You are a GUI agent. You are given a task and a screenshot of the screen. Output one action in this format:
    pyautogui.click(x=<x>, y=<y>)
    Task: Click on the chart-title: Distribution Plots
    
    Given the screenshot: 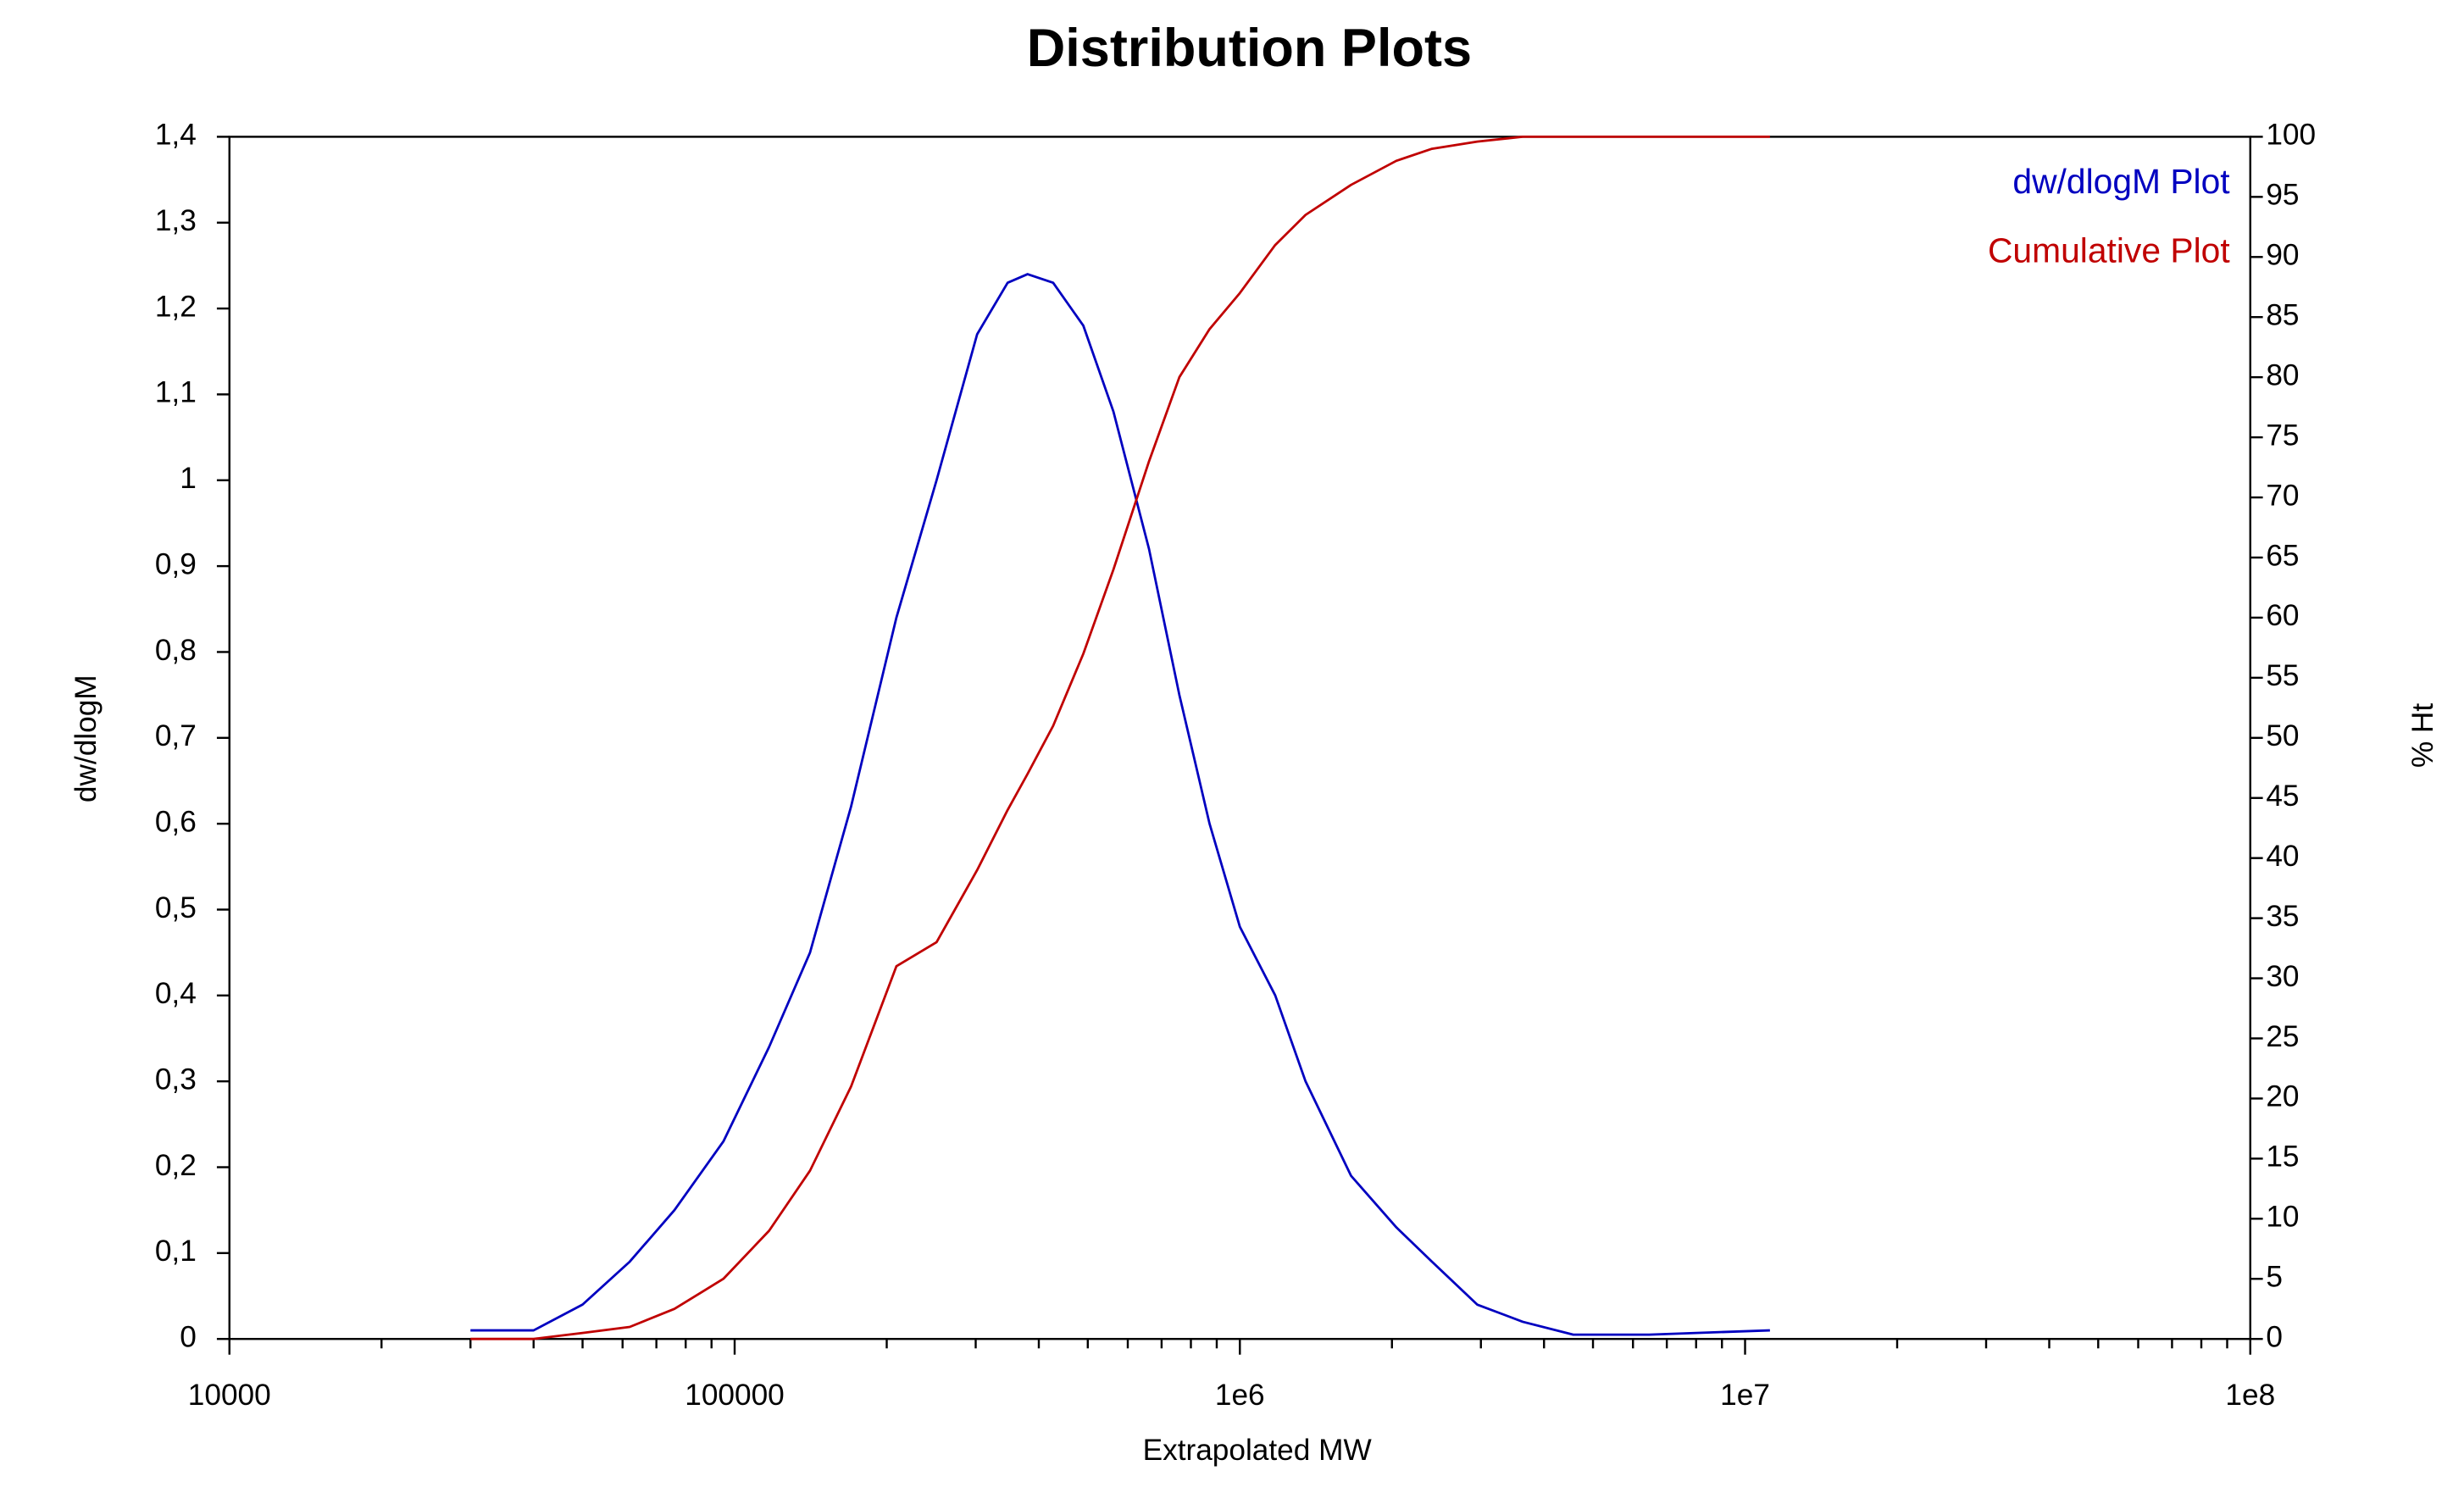 What is the action you would take?
    pyautogui.click(x=1250, y=49)
    